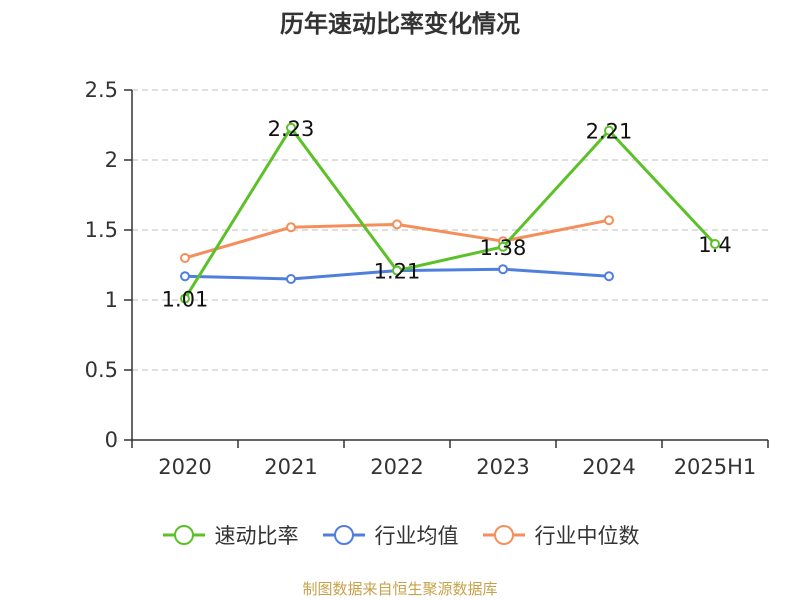 The height and width of the screenshot is (600, 800). I want to click on x-tick-label: 2025H1, so click(715, 467).